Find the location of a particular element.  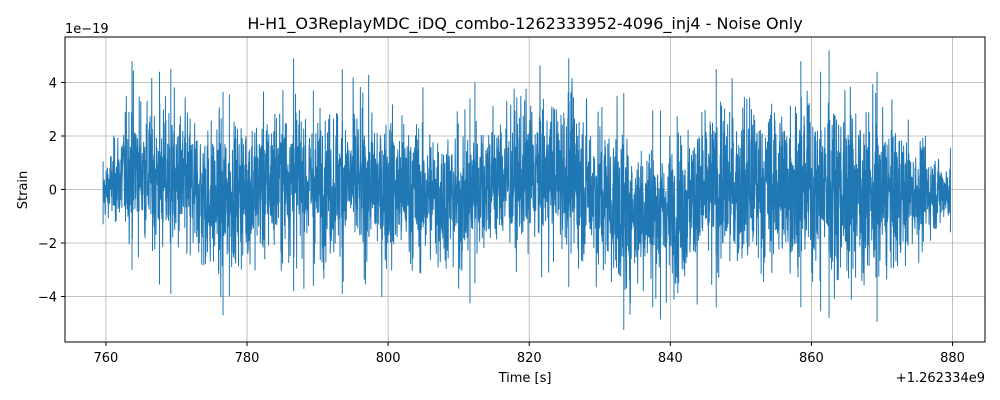

y-tick-label: 4 is located at coordinates (53, 83).